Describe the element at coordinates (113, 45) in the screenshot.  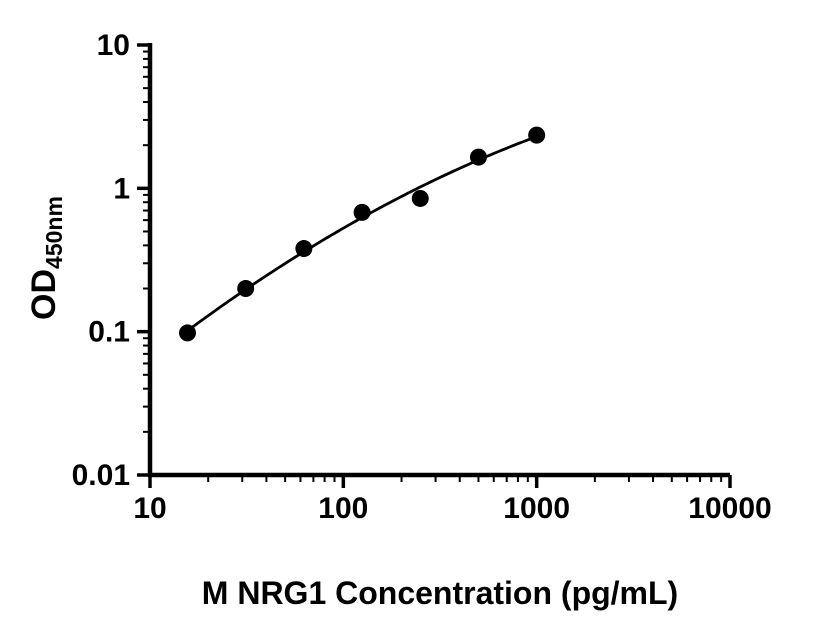
I see `y-tick-label: 10` at that location.